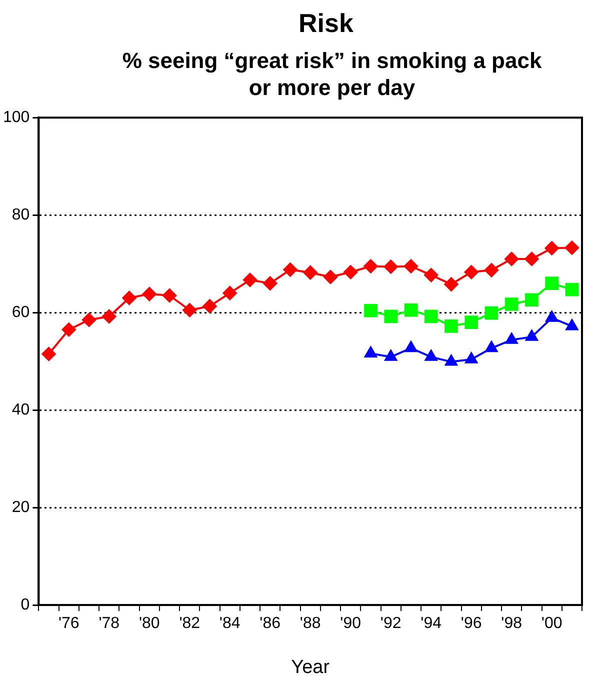  I want to click on x-tick-label: '80, so click(149, 623).